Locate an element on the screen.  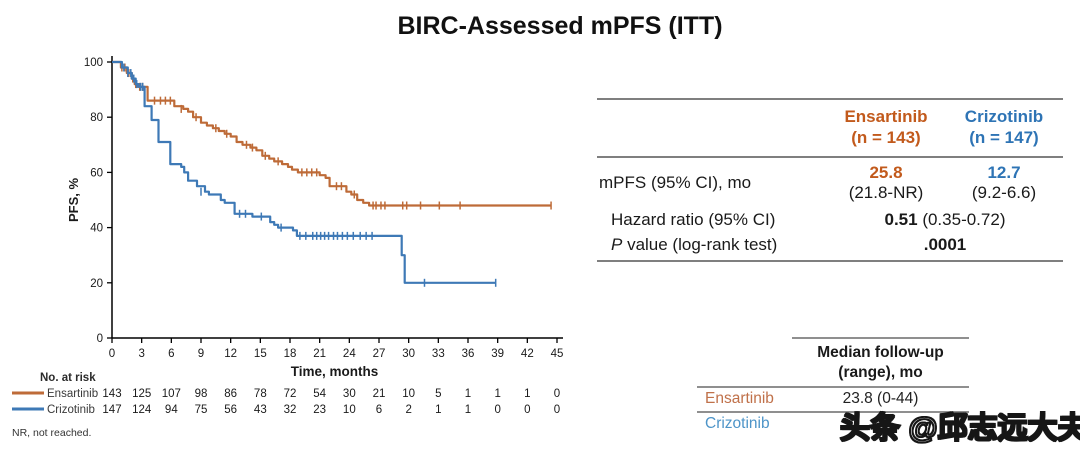
hazard-ratio-ci: (0.35-0.72) is located at coordinates (961, 219).